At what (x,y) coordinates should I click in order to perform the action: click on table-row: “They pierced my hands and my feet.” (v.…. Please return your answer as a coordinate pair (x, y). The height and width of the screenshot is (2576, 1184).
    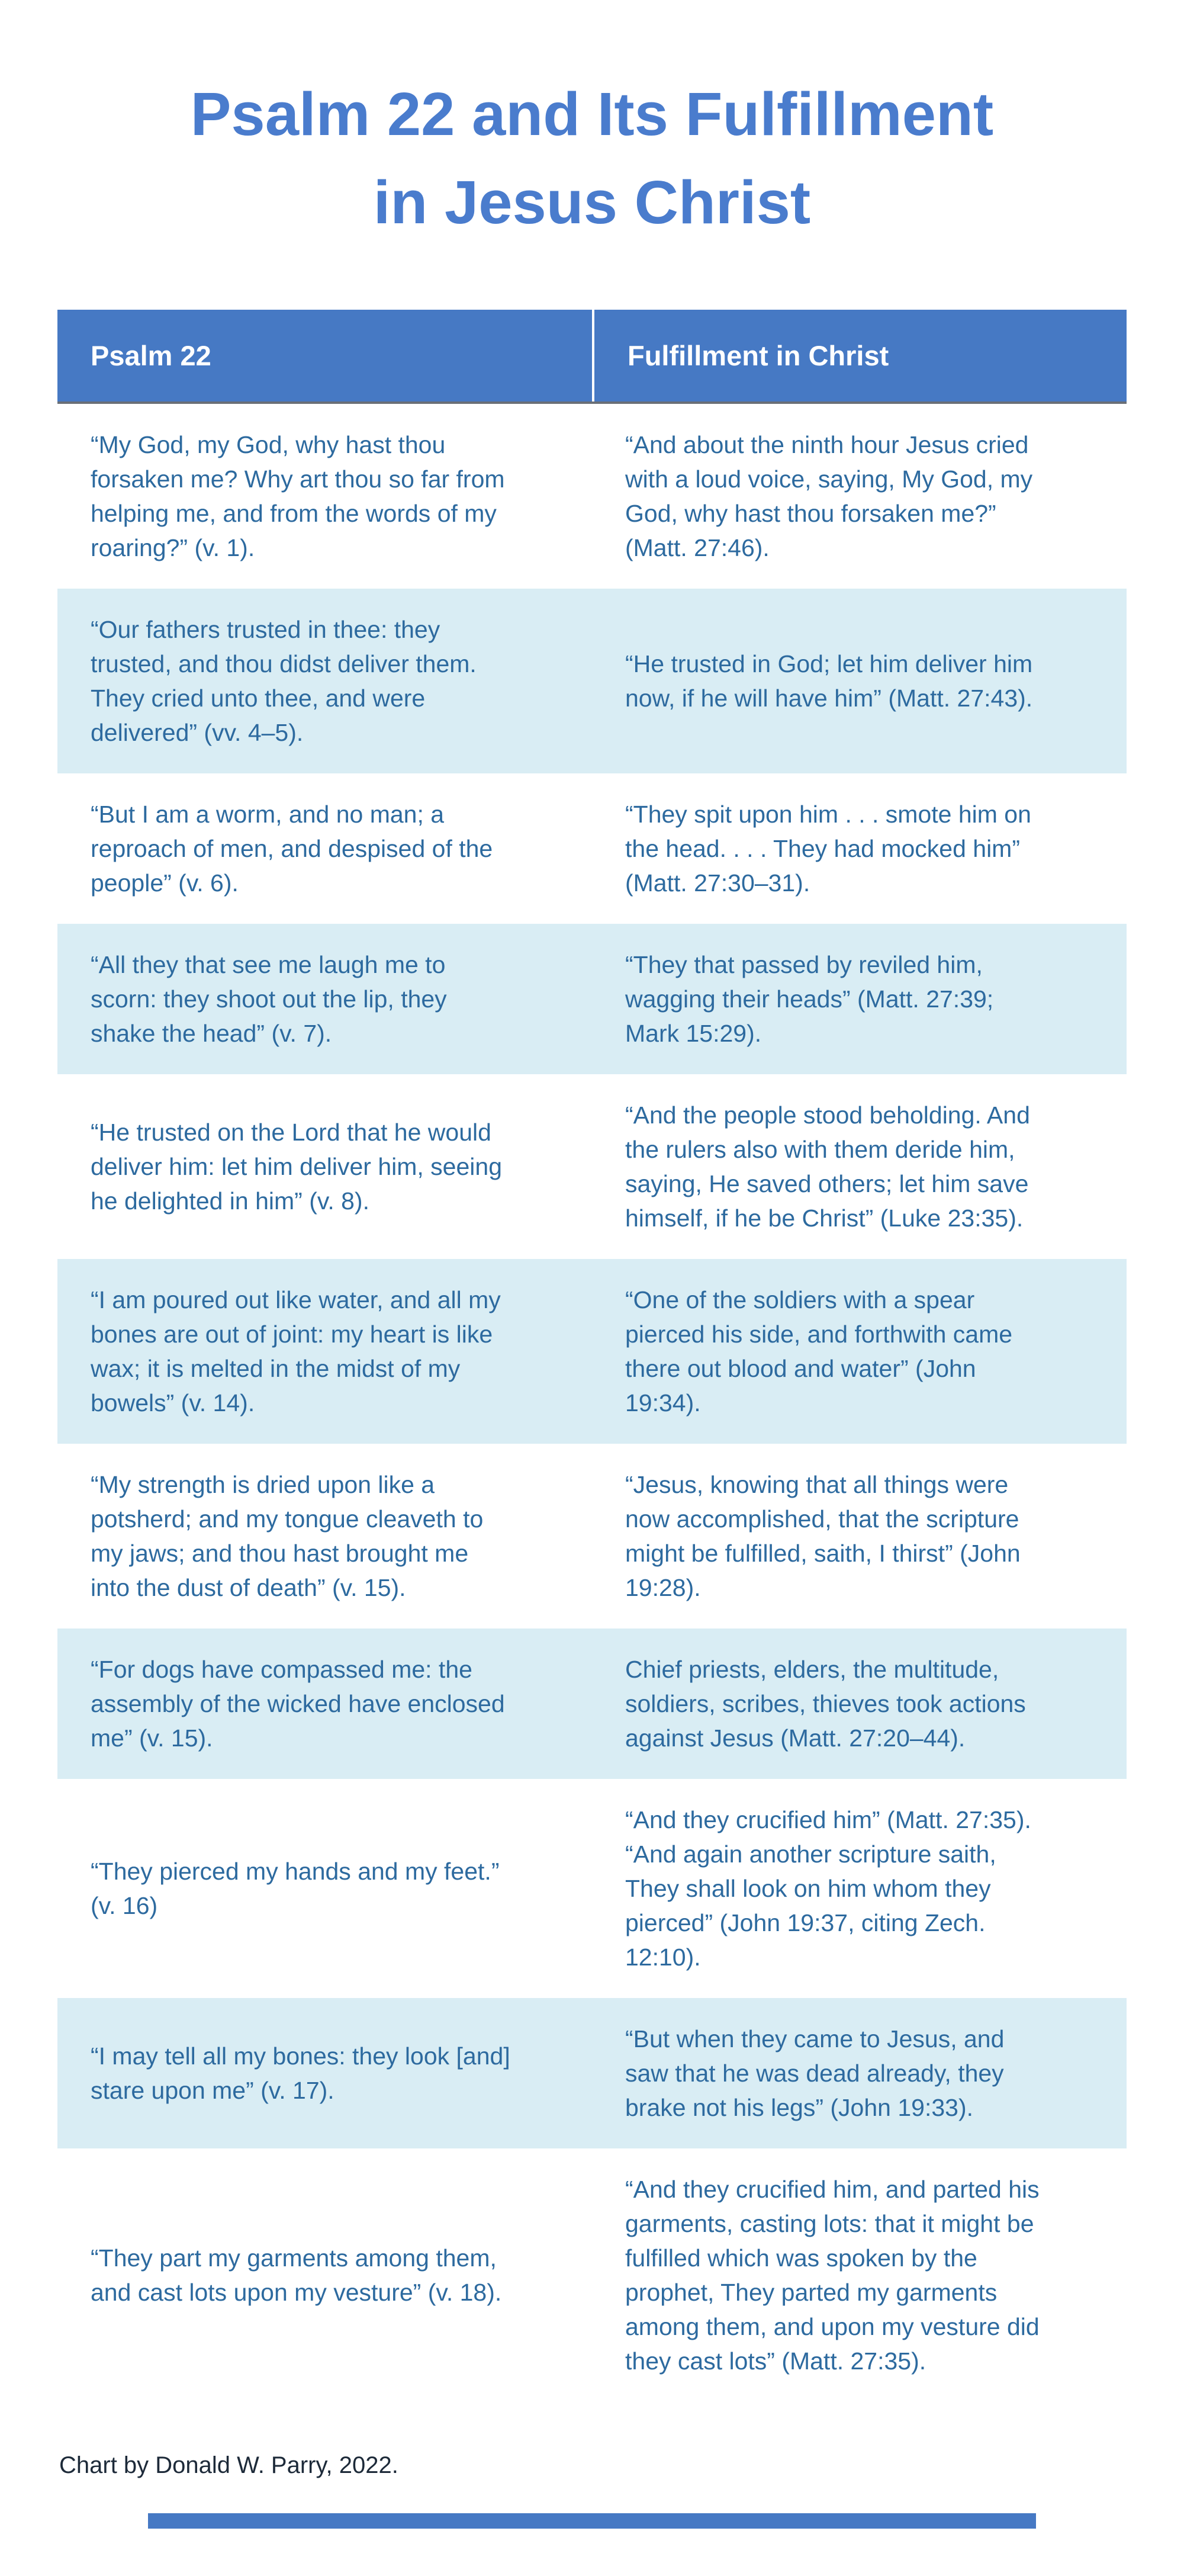
    Looking at the image, I should click on (592, 1888).